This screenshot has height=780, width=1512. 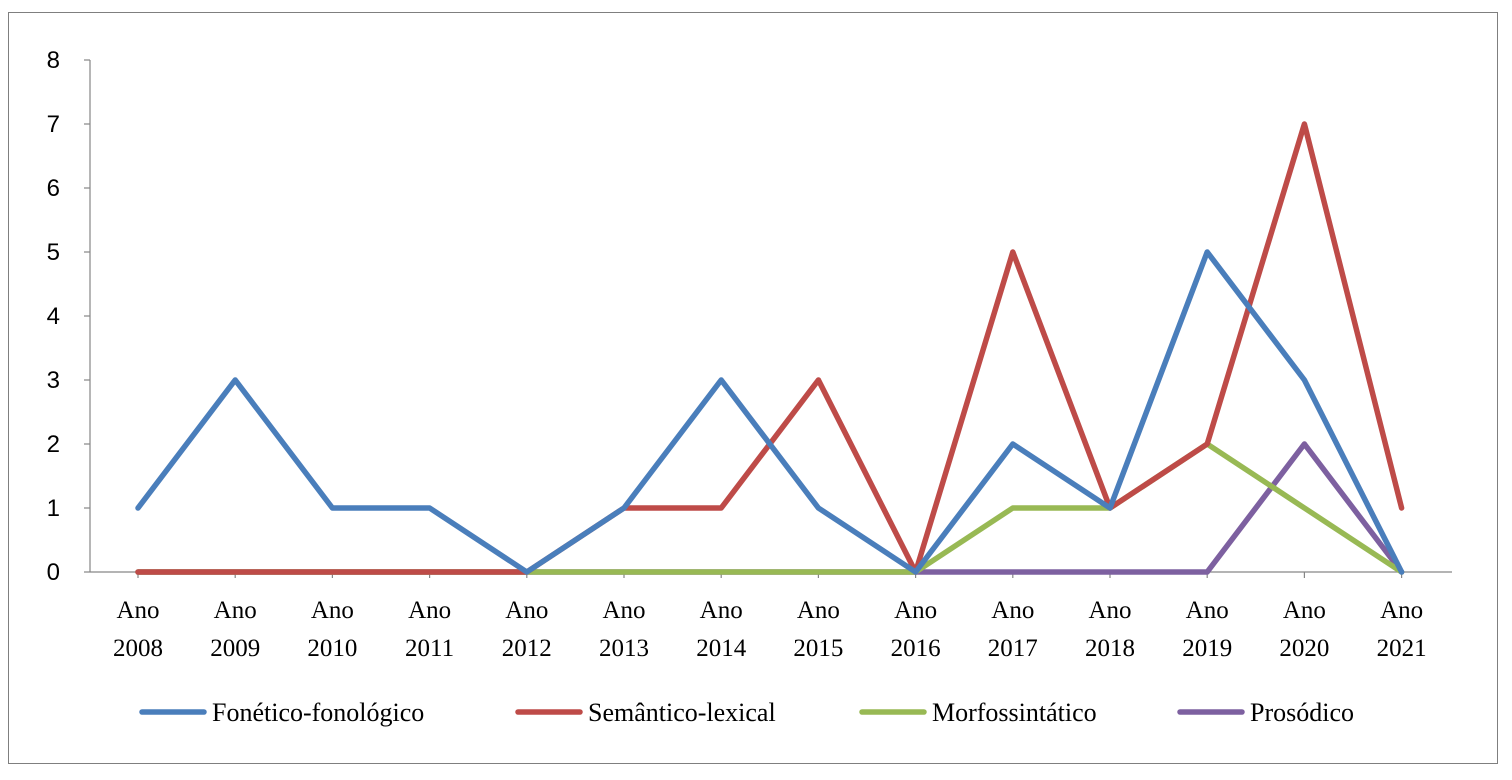 I want to click on legend-label: Prosódico, so click(x=1302, y=712).